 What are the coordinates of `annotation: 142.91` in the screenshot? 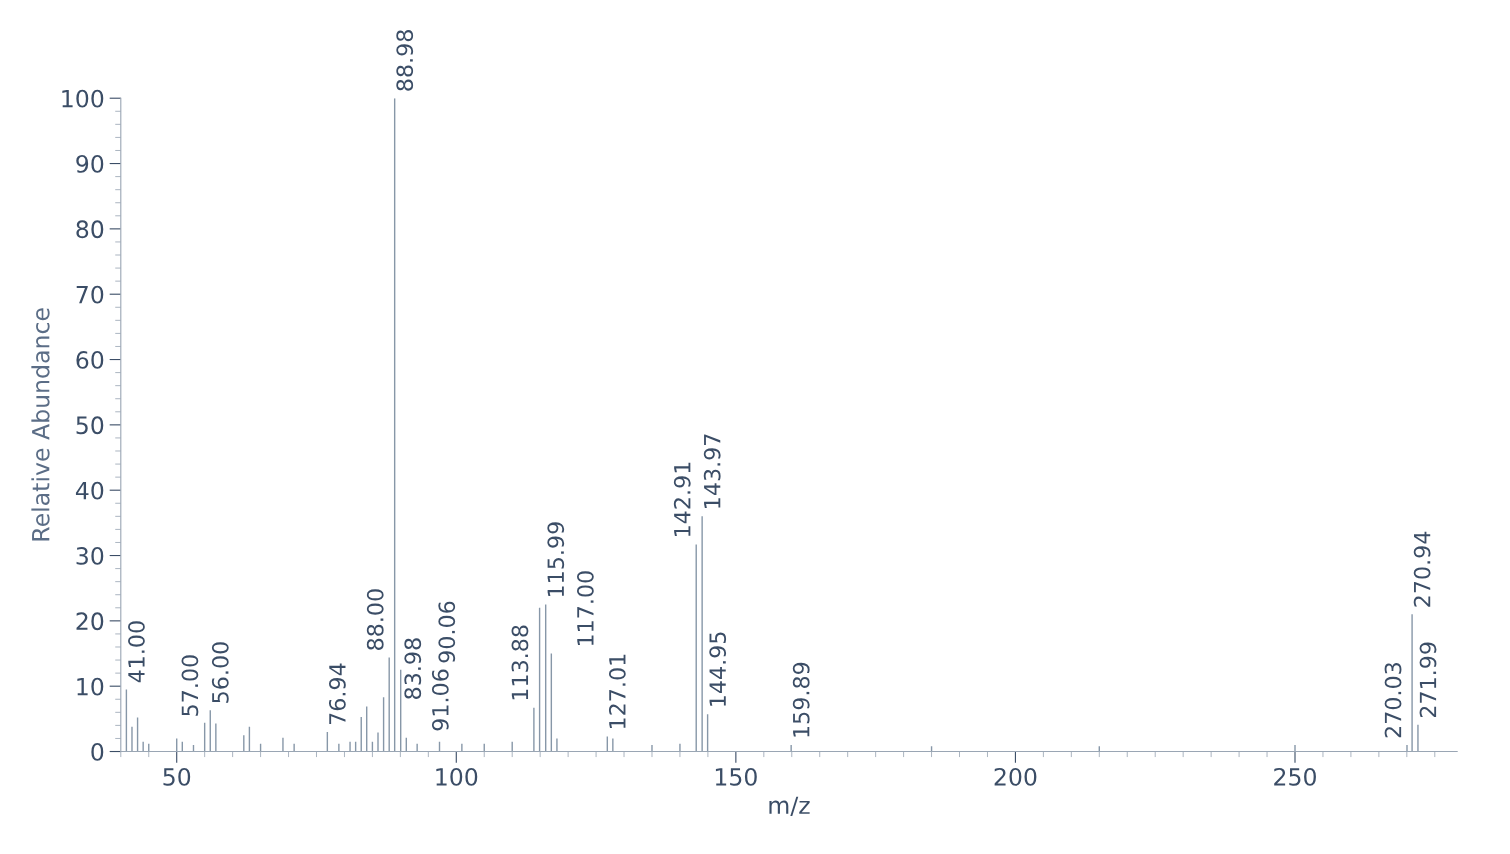 It's located at (682, 499).